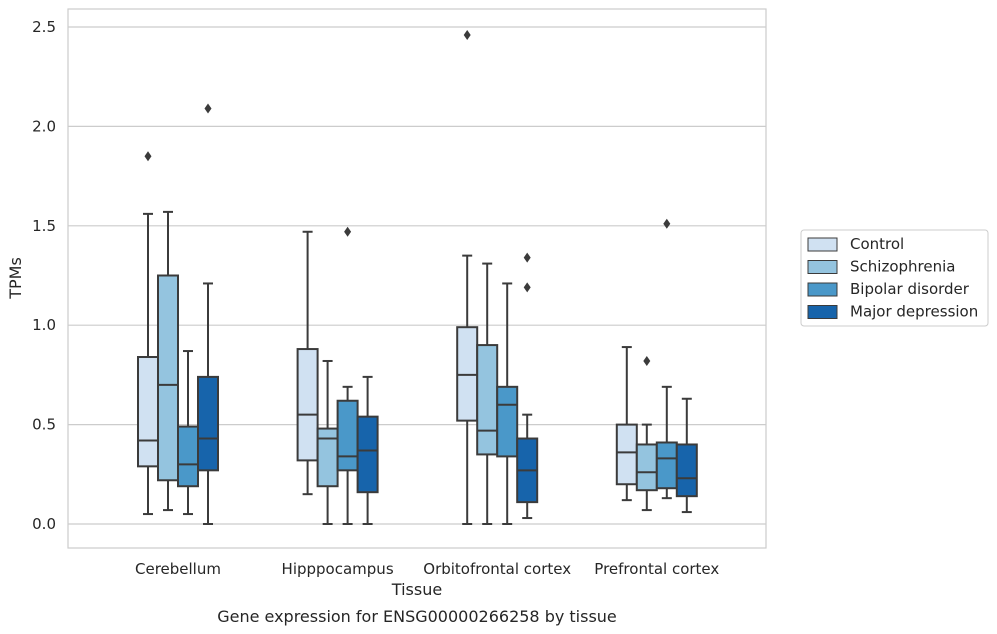  Describe the element at coordinates (497, 569) in the screenshot. I see `x-tick-label: Orbitofrontal cortex` at that location.